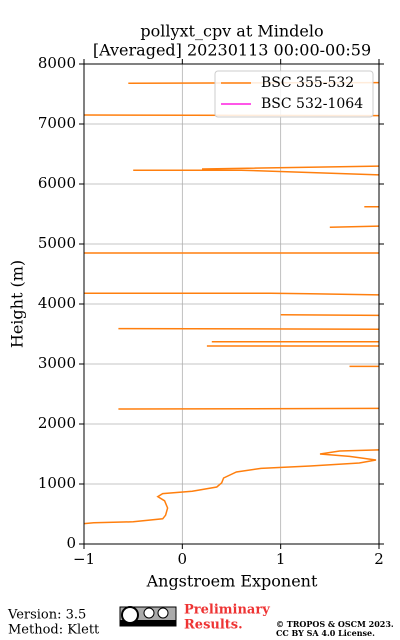 The width and height of the screenshot is (400, 640). What do you see at coordinates (57, 423) in the screenshot?
I see `y-tick-label: 2000` at bounding box center [57, 423].